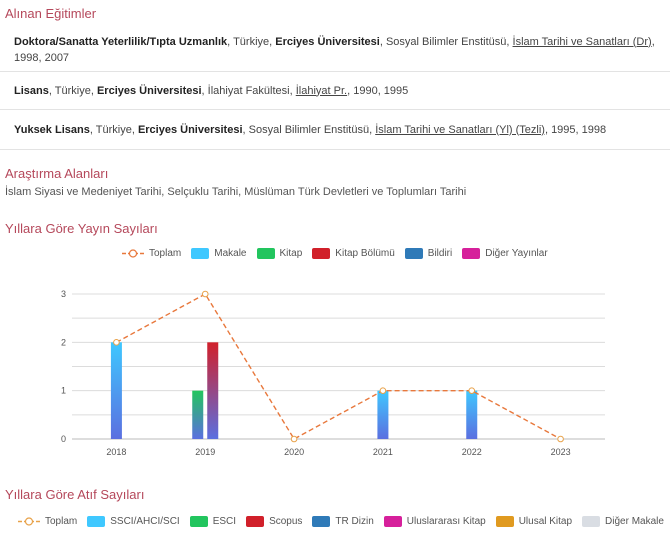  Describe the element at coordinates (248, 90) in the screenshot. I see `institute: İlahiyat Fakültesi` at that location.